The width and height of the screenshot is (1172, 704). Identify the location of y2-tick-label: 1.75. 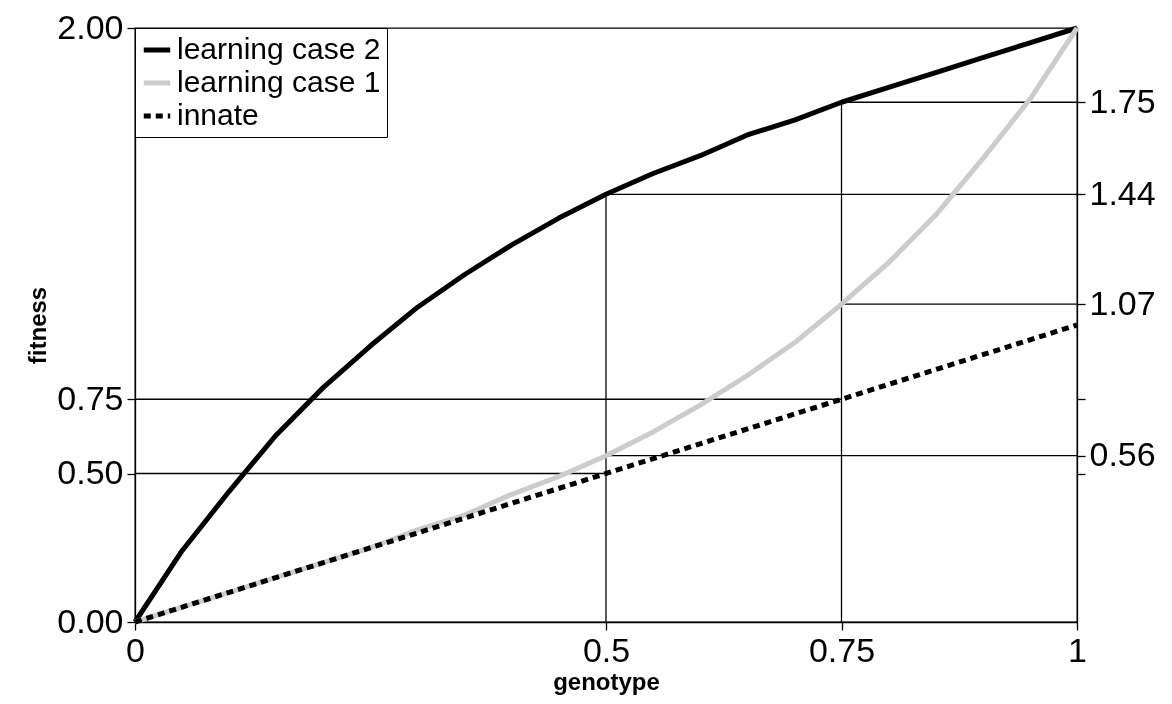
(1122, 100).